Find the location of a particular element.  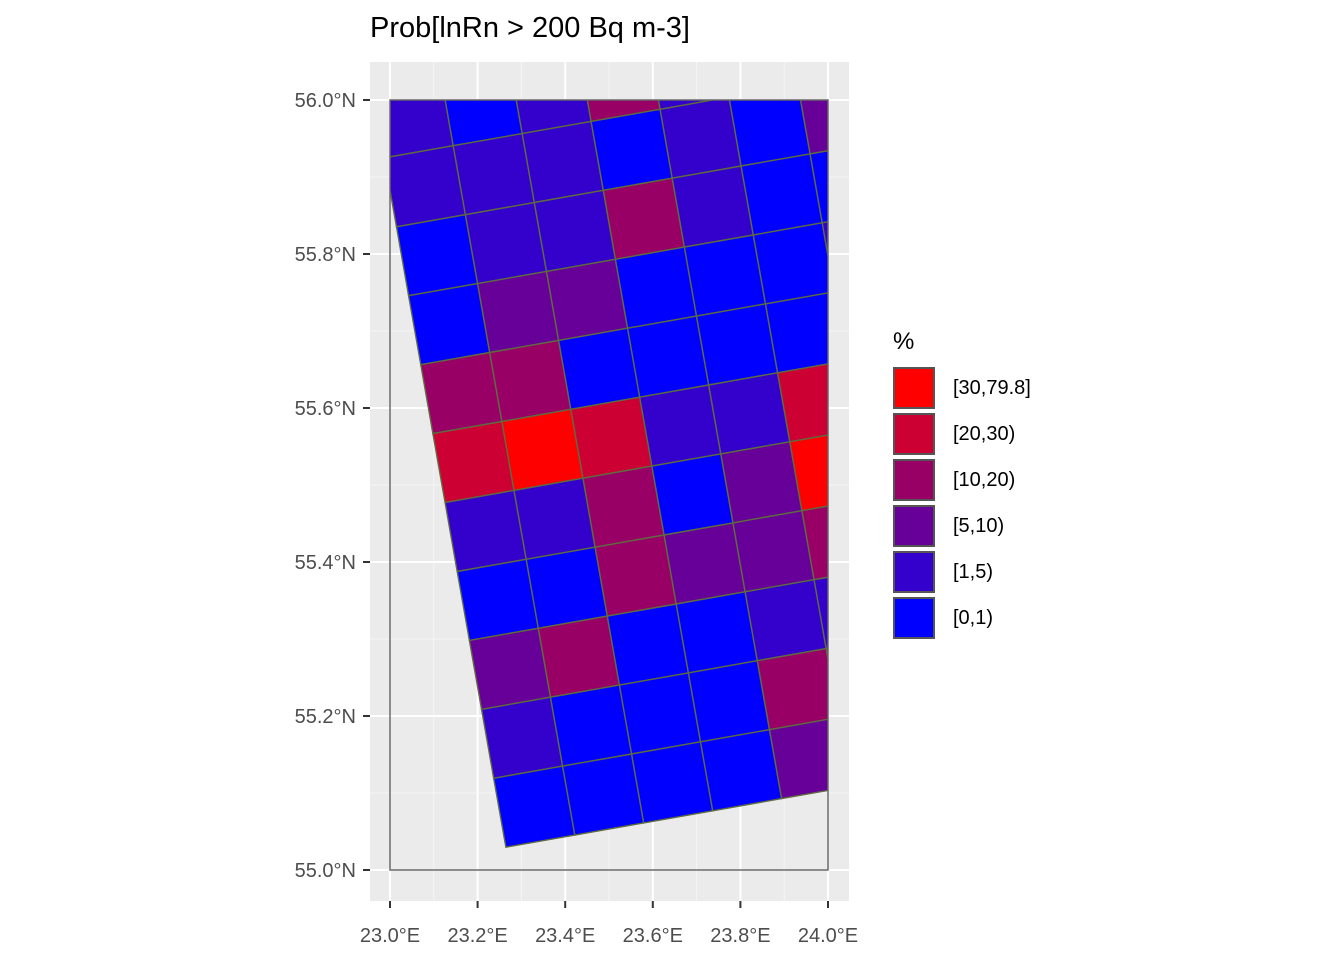

x-tick-label: 24.0°E is located at coordinates (828, 936).